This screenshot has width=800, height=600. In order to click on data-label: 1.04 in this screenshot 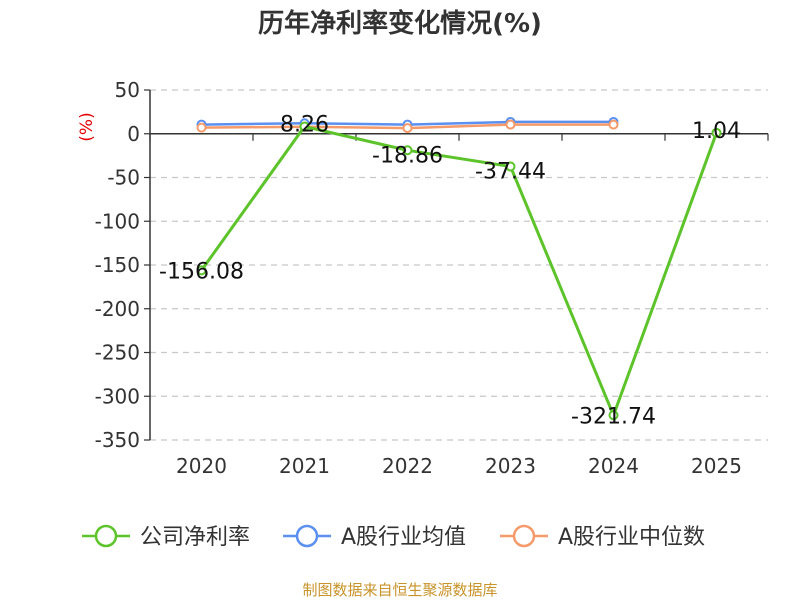, I will do `click(716, 131)`.